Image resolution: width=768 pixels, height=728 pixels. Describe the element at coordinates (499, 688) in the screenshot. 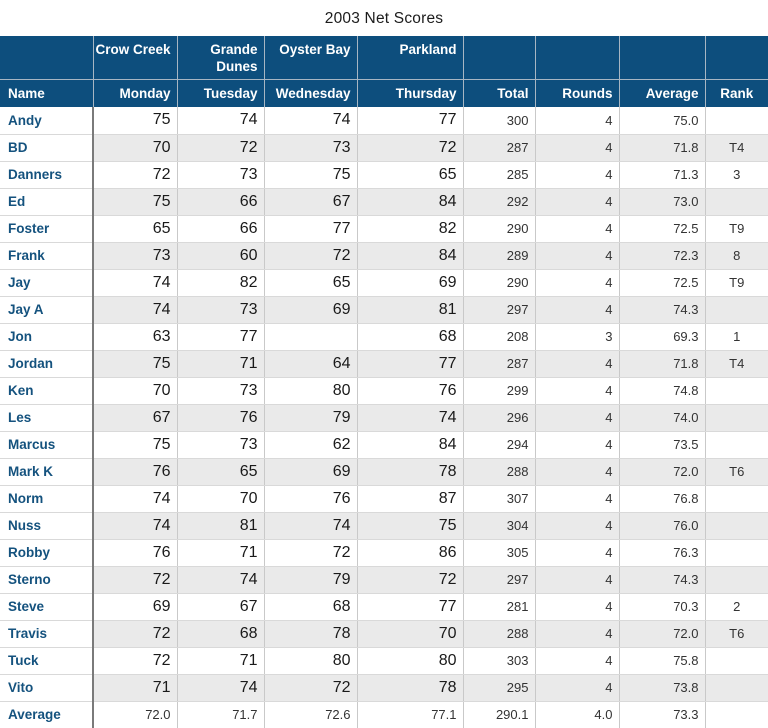

I see `total-cell: 295` at that location.